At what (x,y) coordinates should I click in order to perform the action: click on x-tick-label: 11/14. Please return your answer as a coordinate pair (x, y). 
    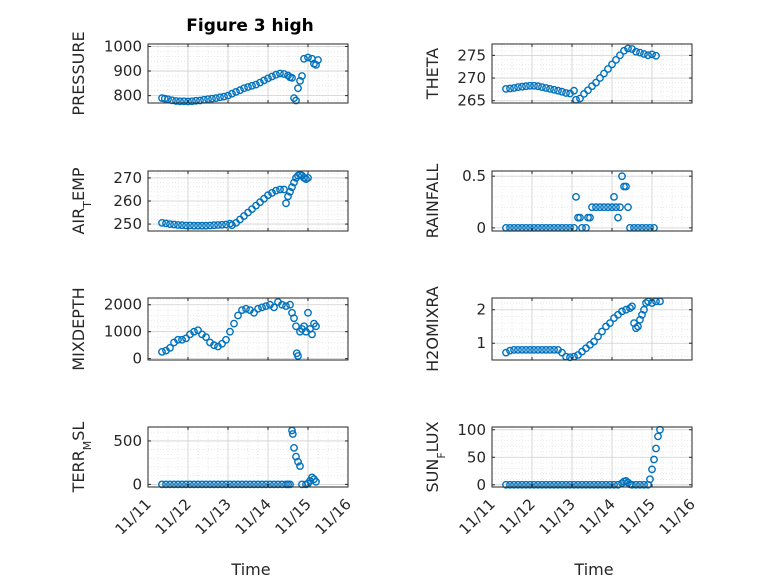
    Looking at the image, I should click on (597, 516).